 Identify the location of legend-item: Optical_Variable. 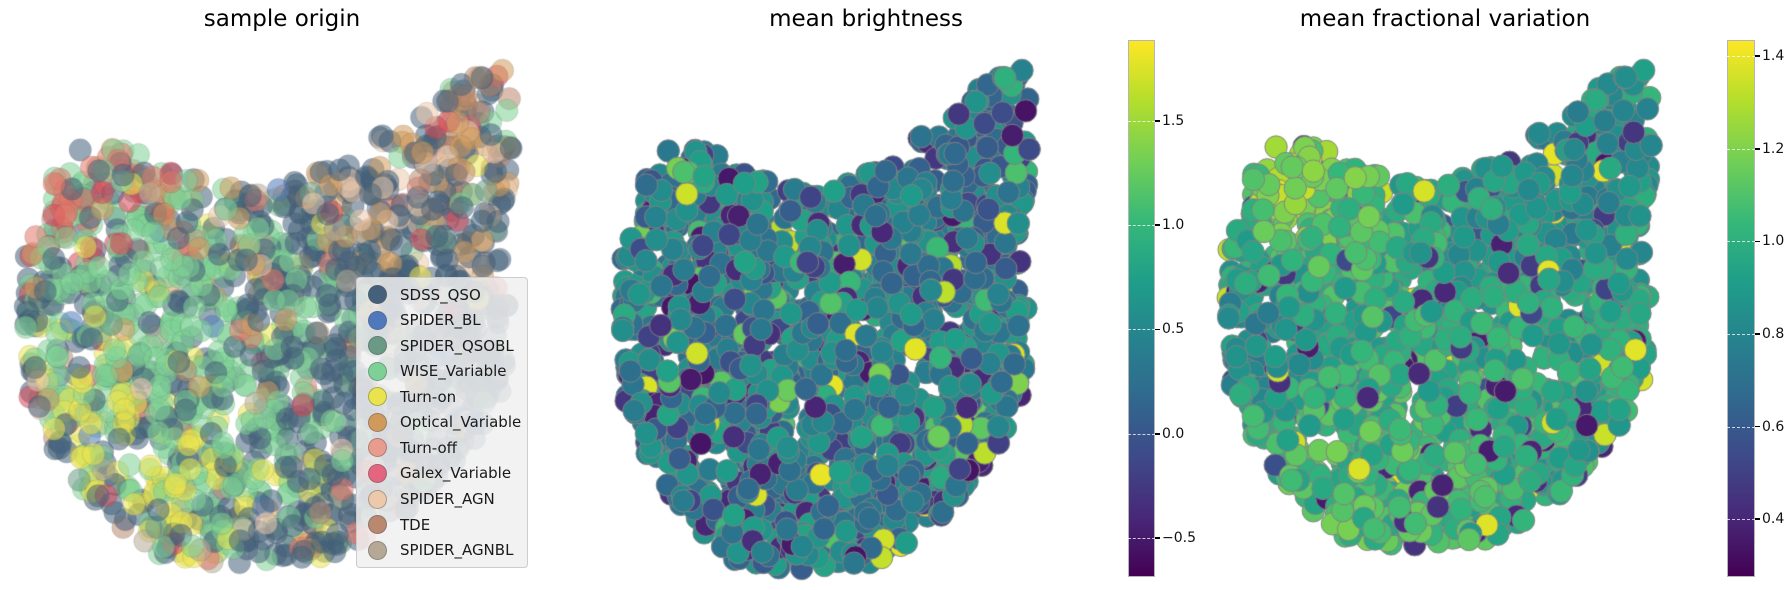
(447, 422).